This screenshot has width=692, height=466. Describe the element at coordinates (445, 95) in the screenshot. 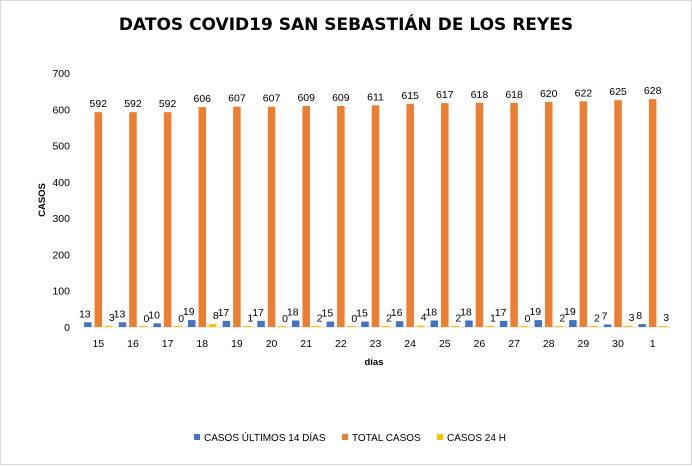

I see `data-label: 617` at that location.